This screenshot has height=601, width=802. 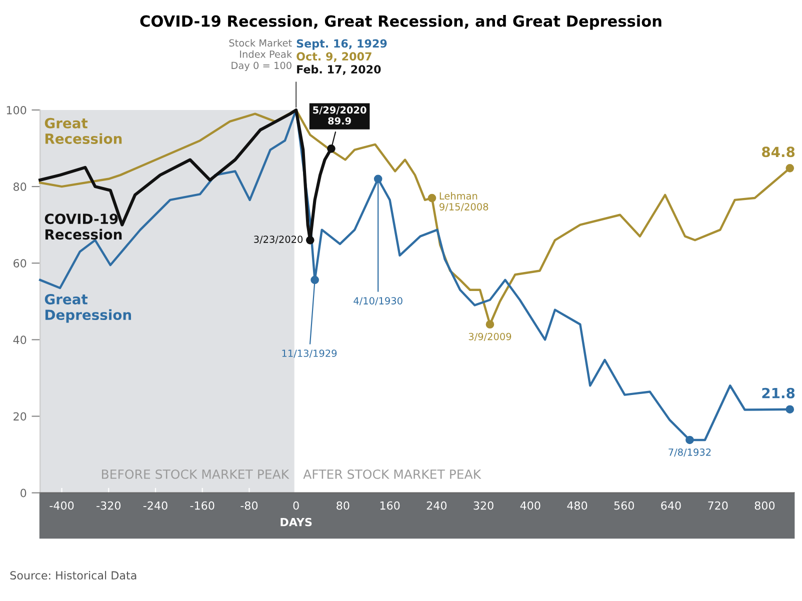 What do you see at coordinates (249, 505) in the screenshot?
I see `x-tick-label: -80` at bounding box center [249, 505].